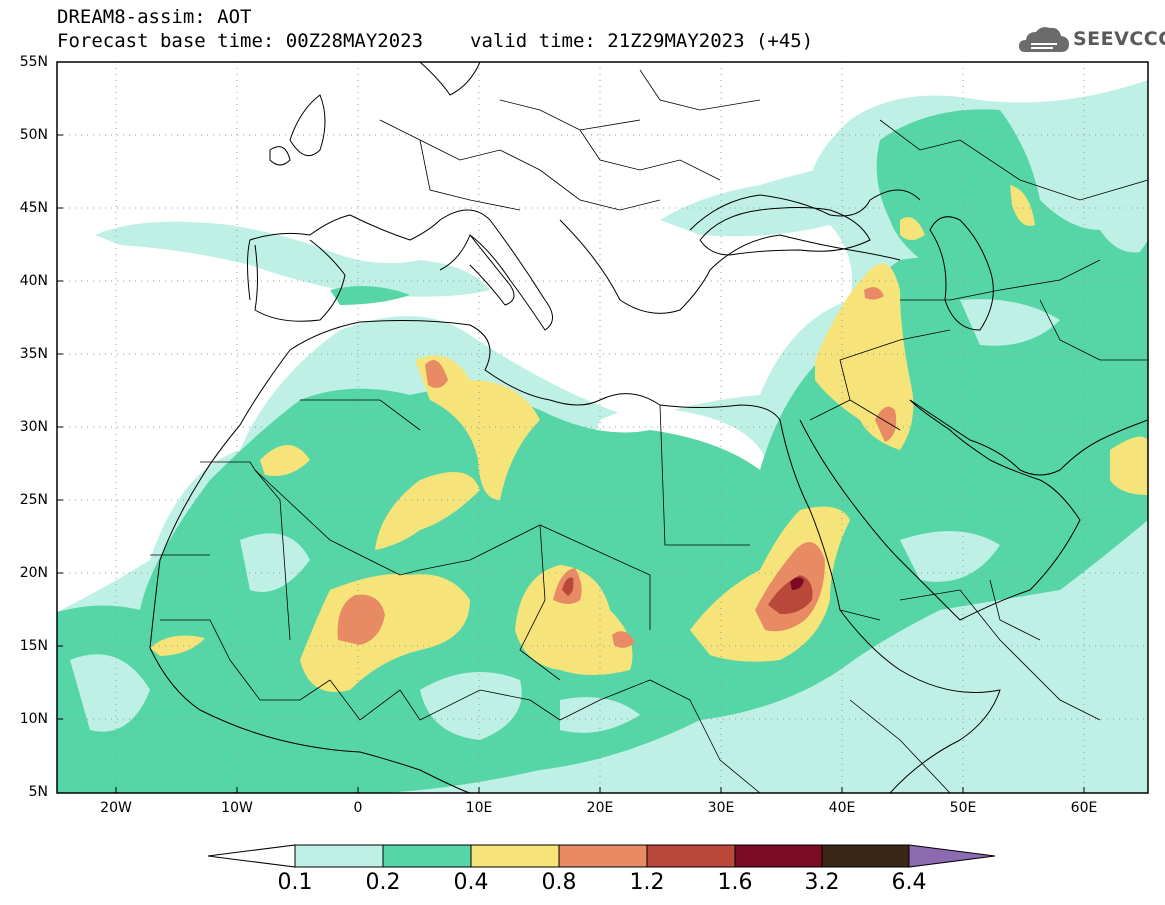 The image size is (1165, 905). I want to click on lon-label: 30E, so click(721, 808).